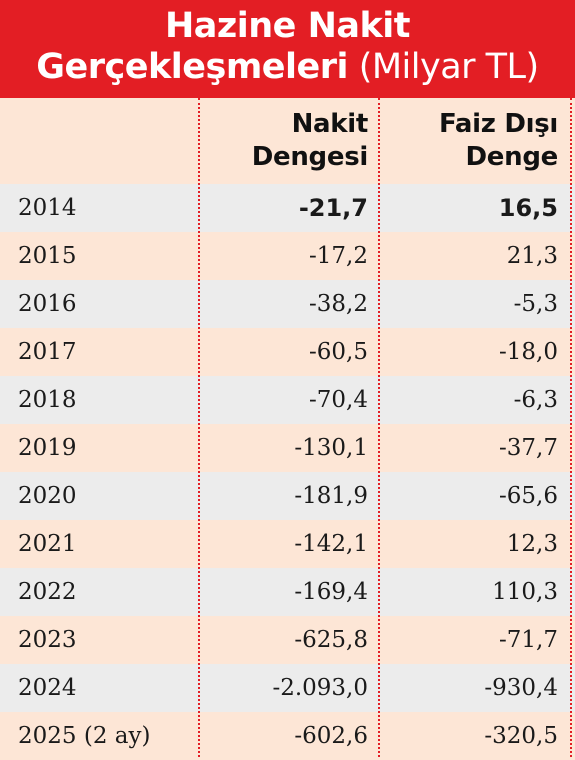 The image size is (575, 760). What do you see at coordinates (338, 400) in the screenshot?
I see `nakit-dengesi-cell: -70,4` at bounding box center [338, 400].